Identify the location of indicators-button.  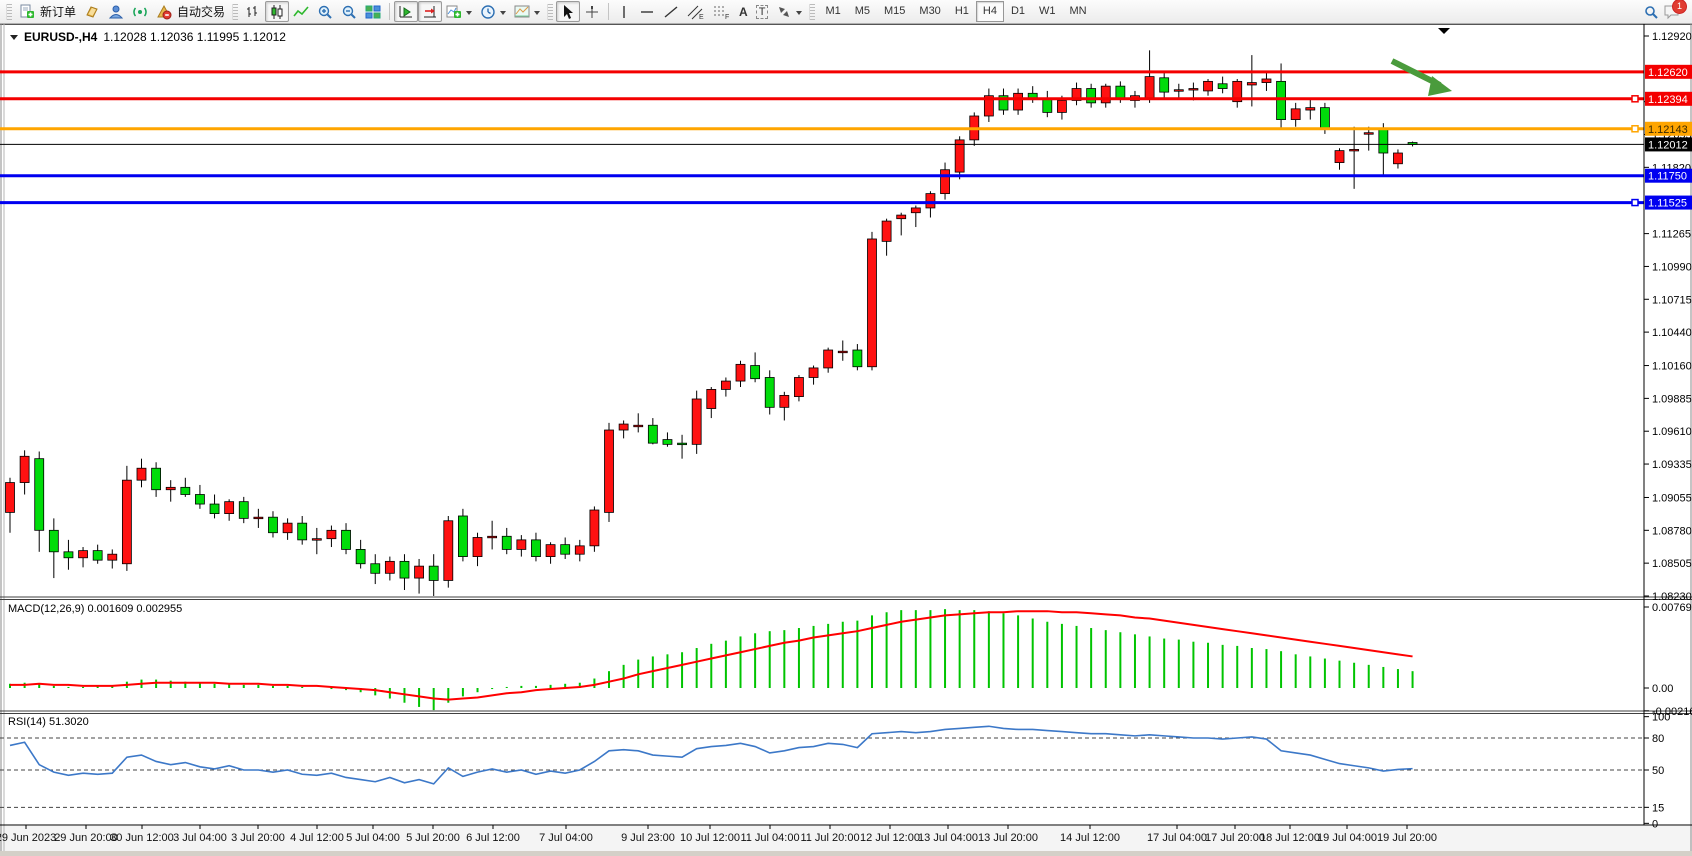
(459, 11).